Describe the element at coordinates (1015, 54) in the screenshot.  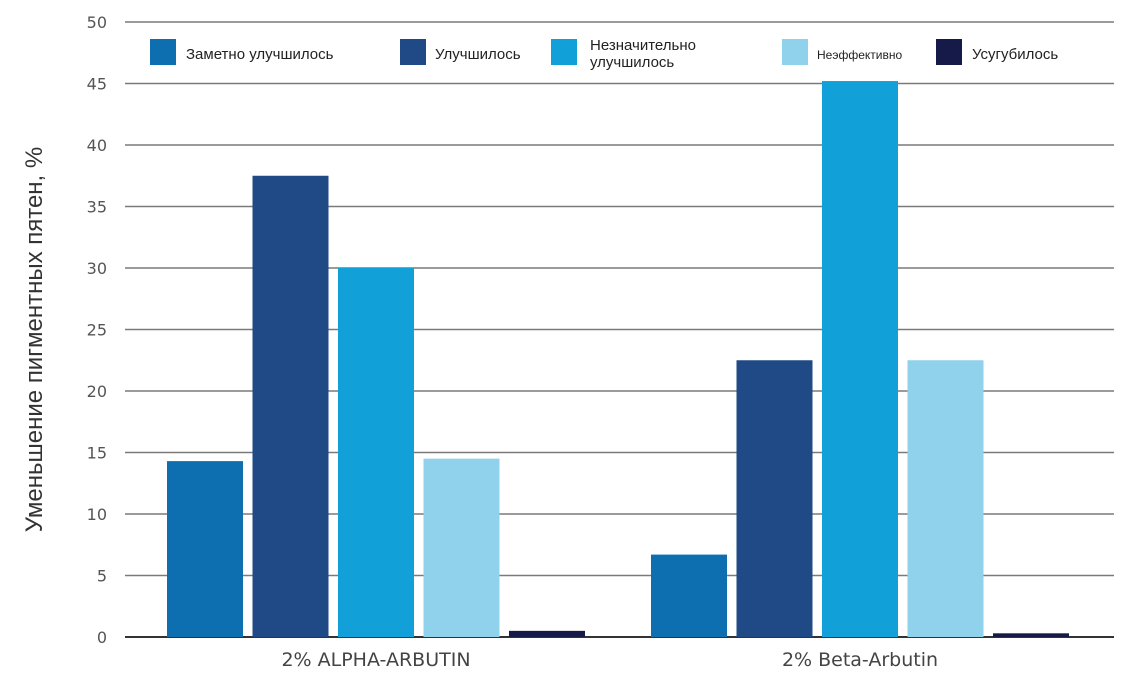
I see `legend-label-5: Усугубилось` at that location.